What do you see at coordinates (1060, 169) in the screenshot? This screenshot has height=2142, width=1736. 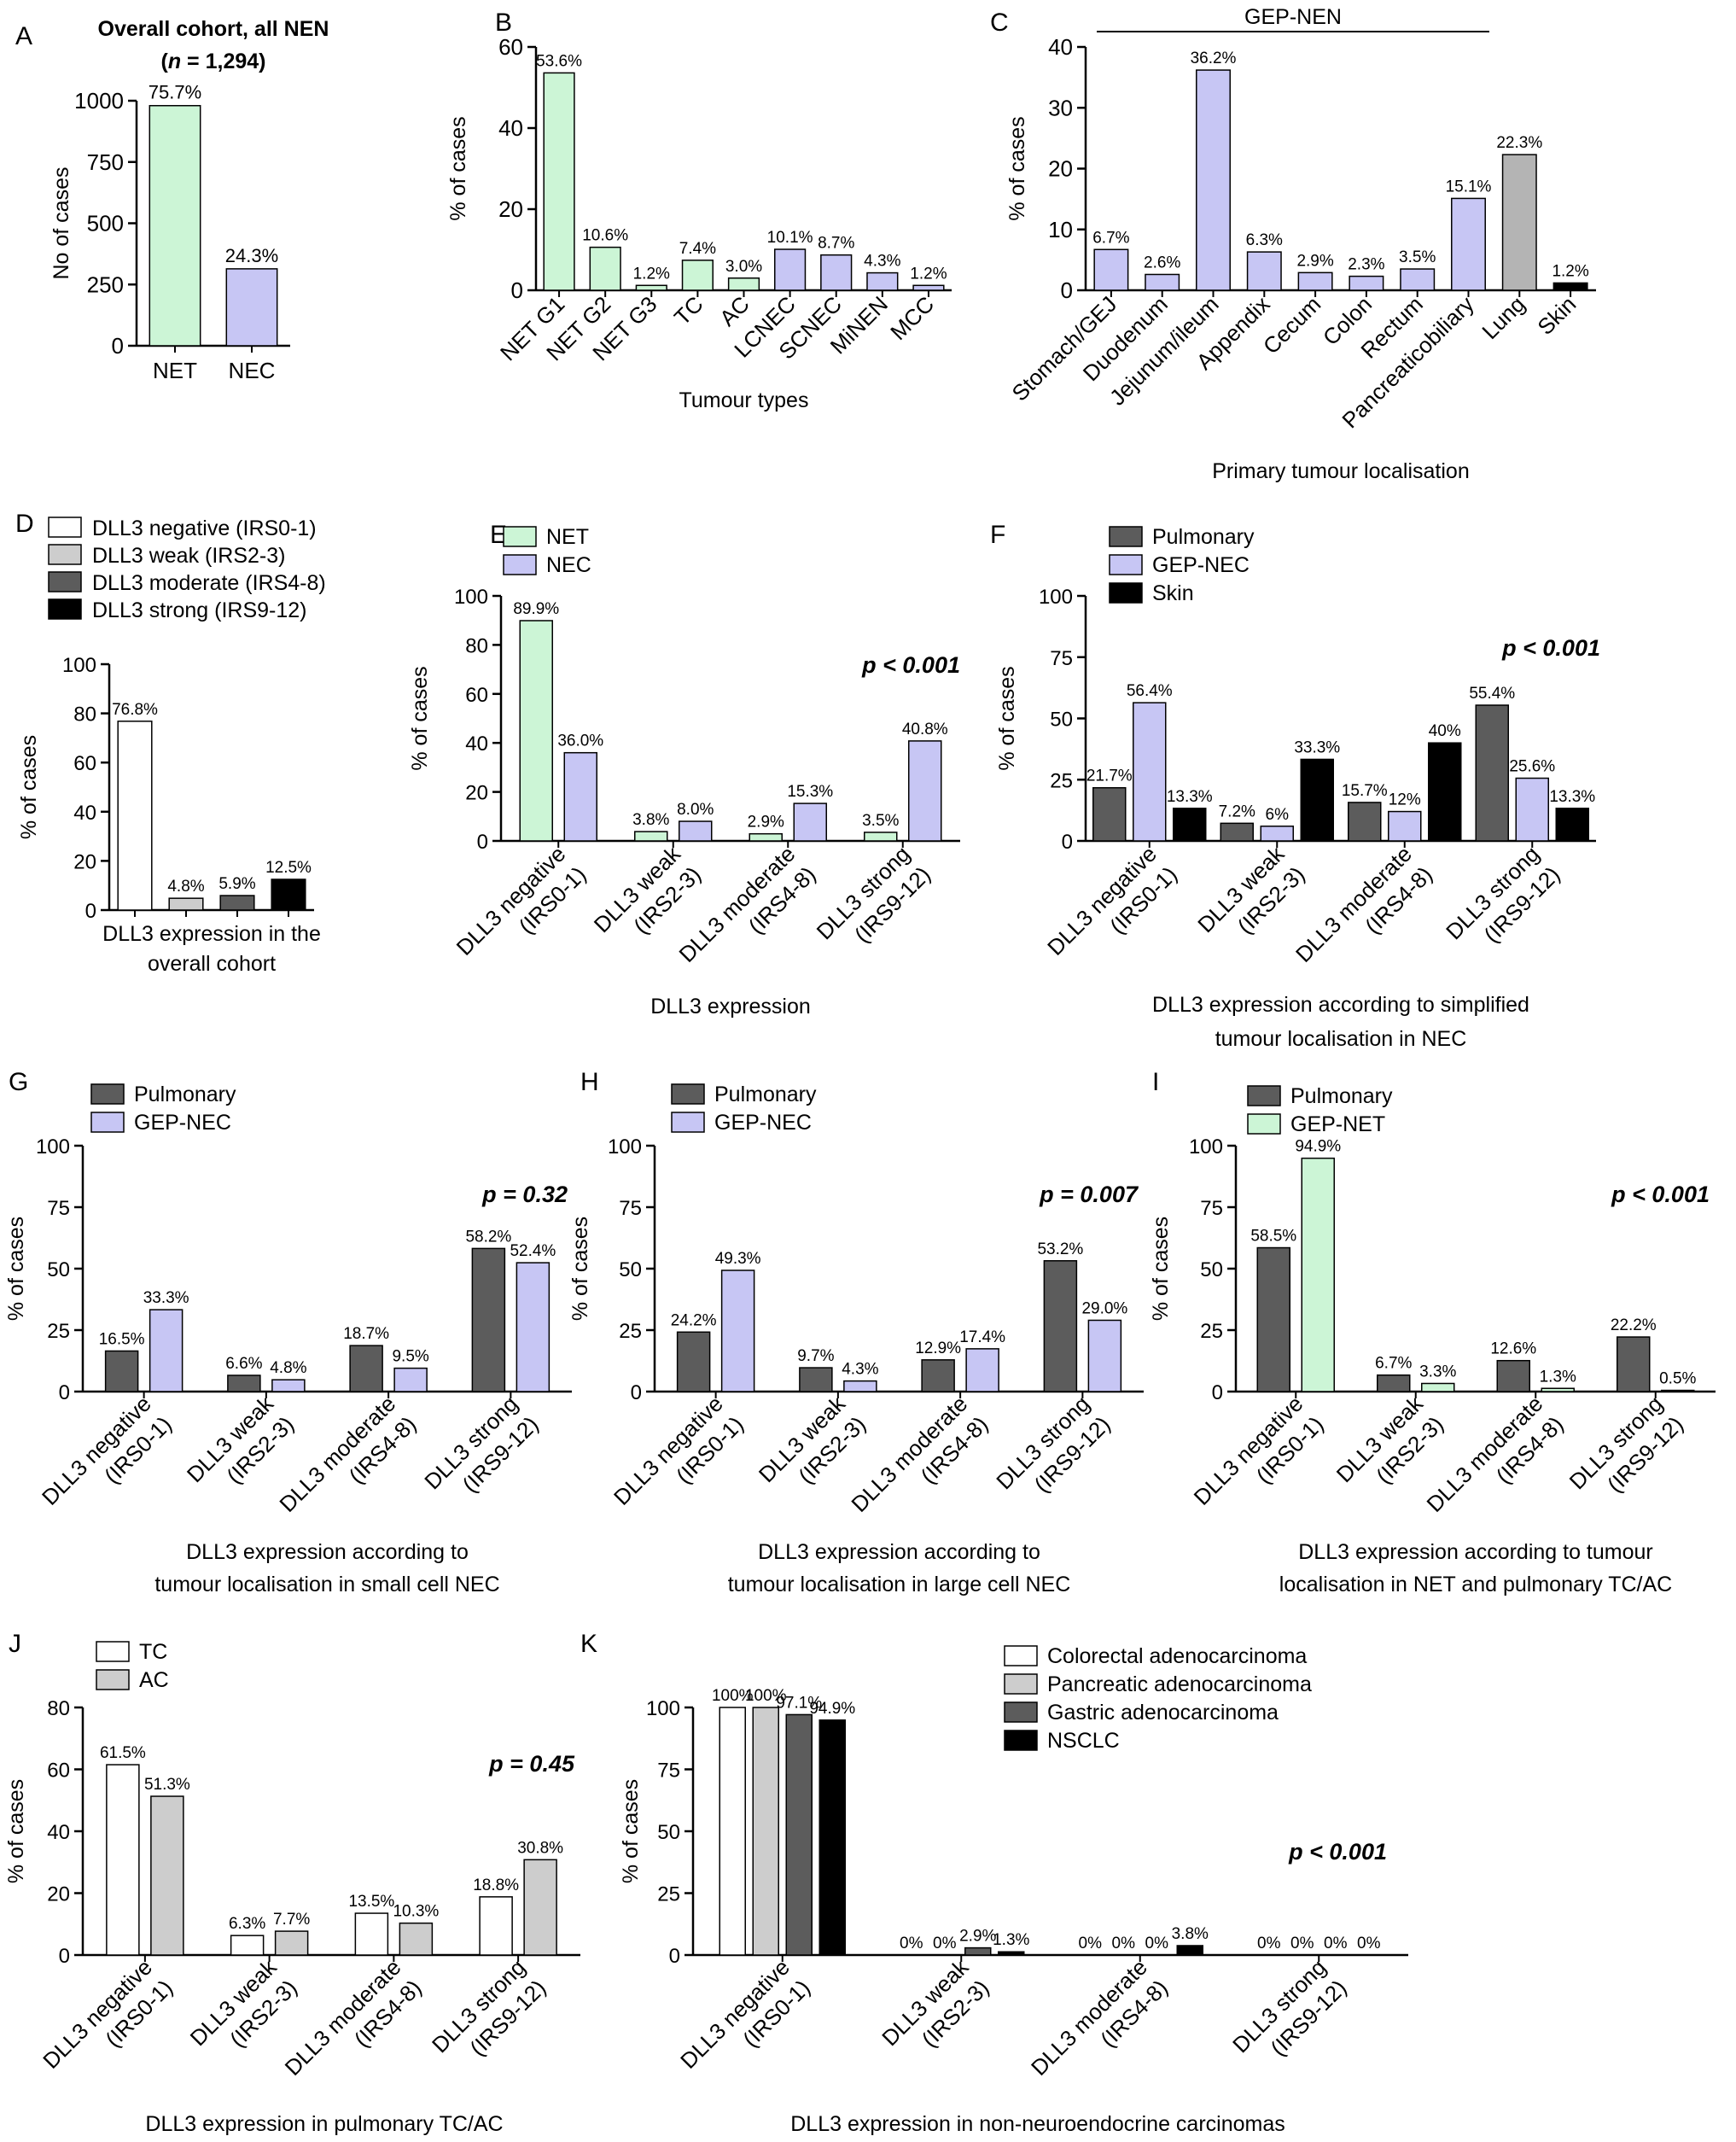 I see `y-tick-label: 20` at bounding box center [1060, 169].